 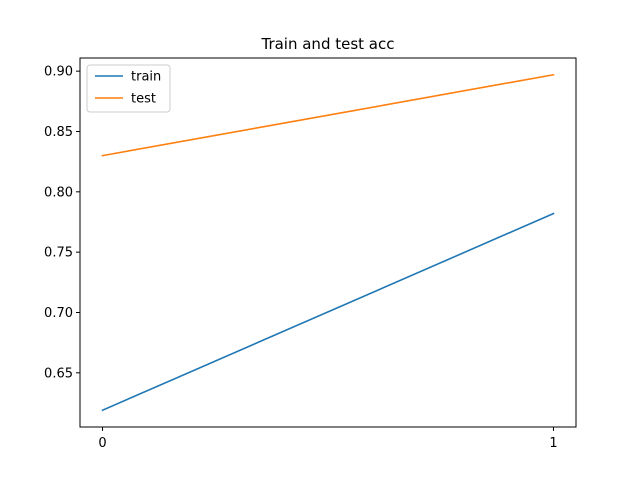 I want to click on y-tick-label: 0.65, so click(x=58, y=373).